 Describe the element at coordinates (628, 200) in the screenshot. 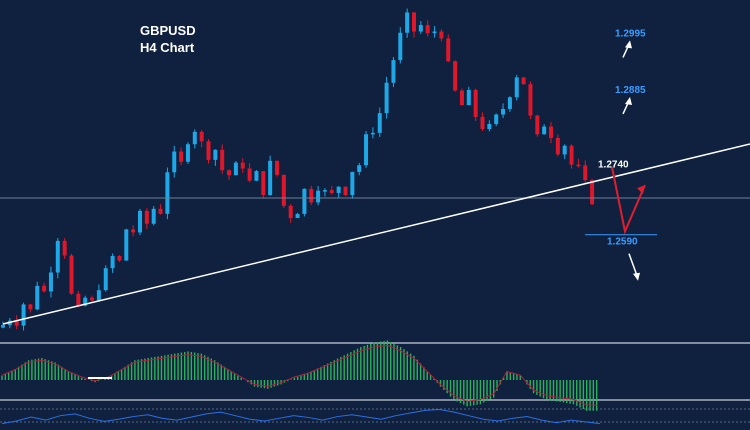

I see `projection-path` at that location.